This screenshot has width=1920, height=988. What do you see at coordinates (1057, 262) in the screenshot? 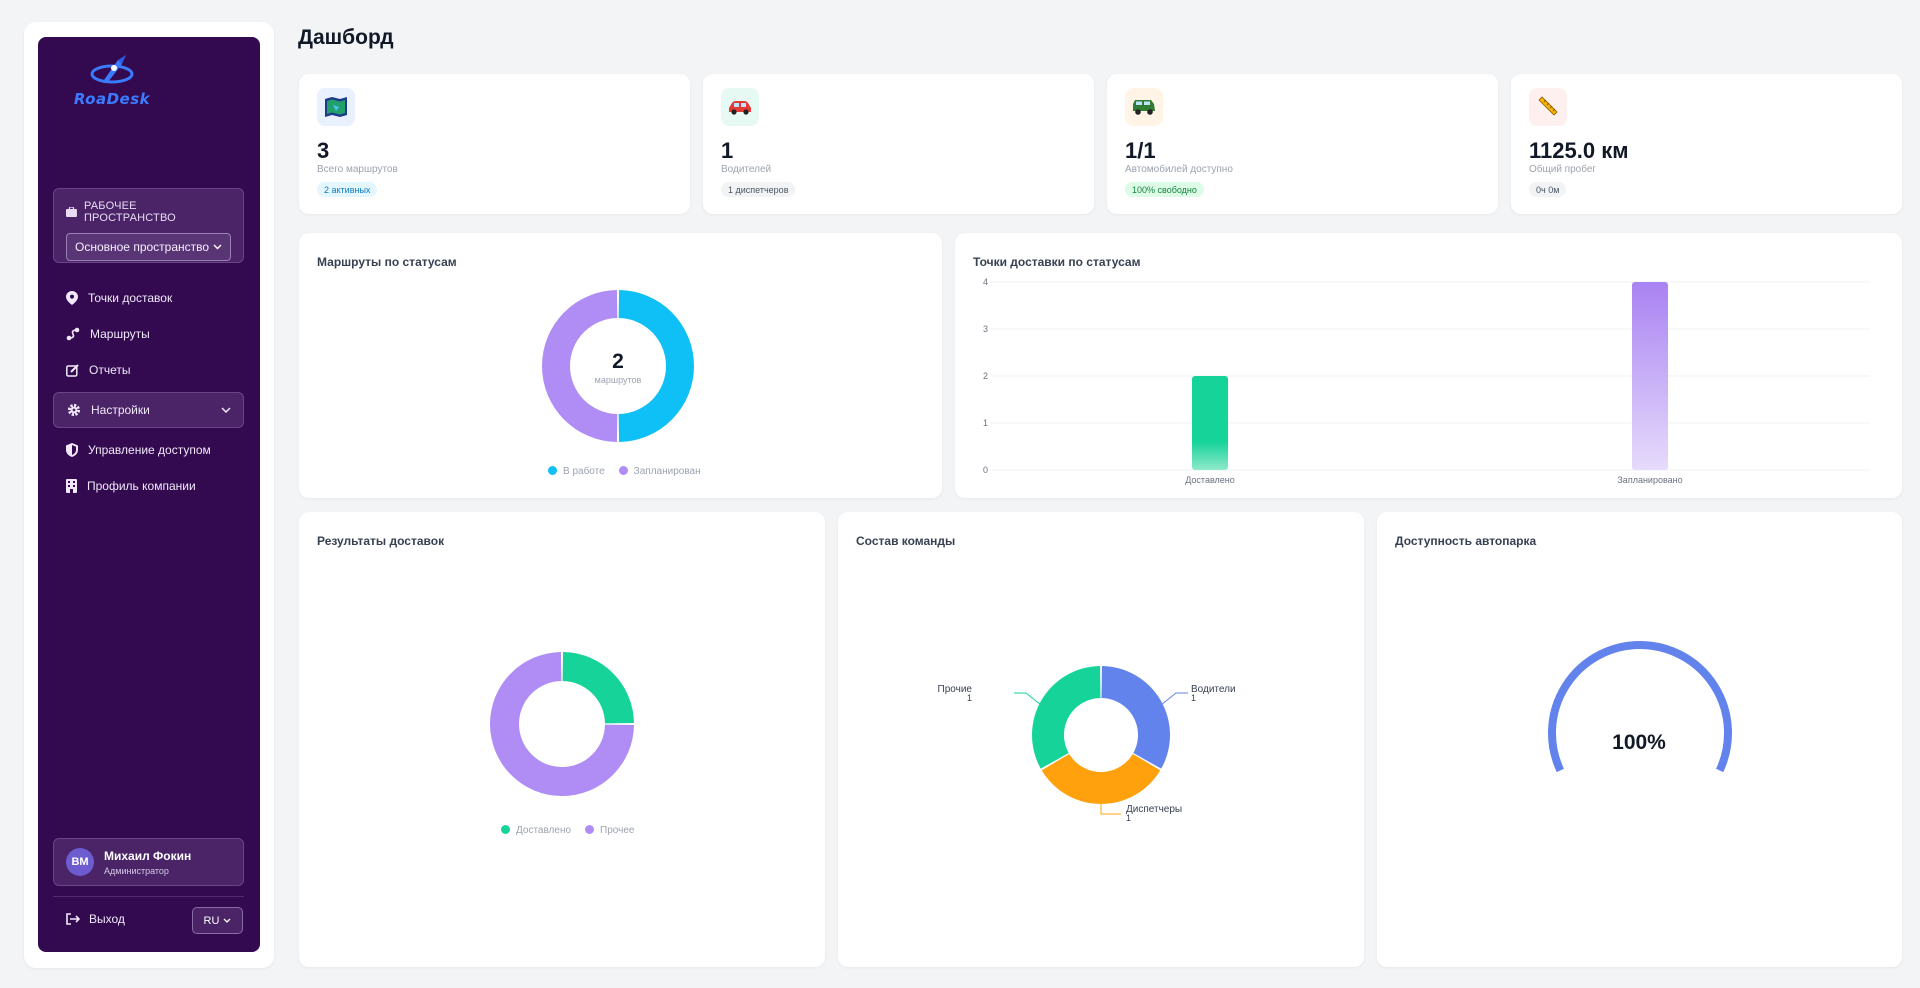
I see `card-title: Точки доставки по статусам` at bounding box center [1057, 262].